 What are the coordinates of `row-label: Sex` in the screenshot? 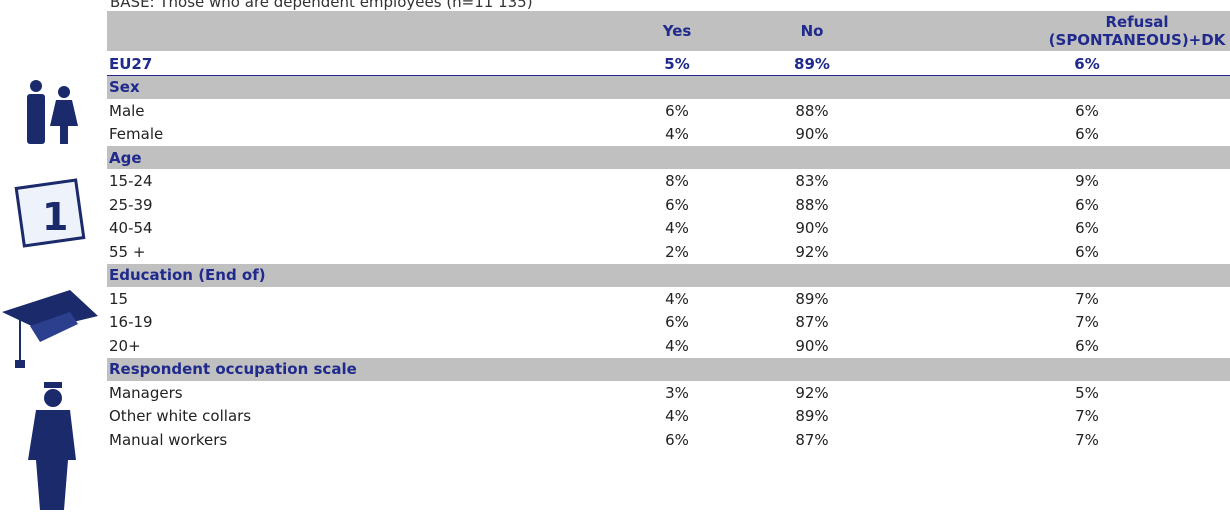 It's located at (124, 87).